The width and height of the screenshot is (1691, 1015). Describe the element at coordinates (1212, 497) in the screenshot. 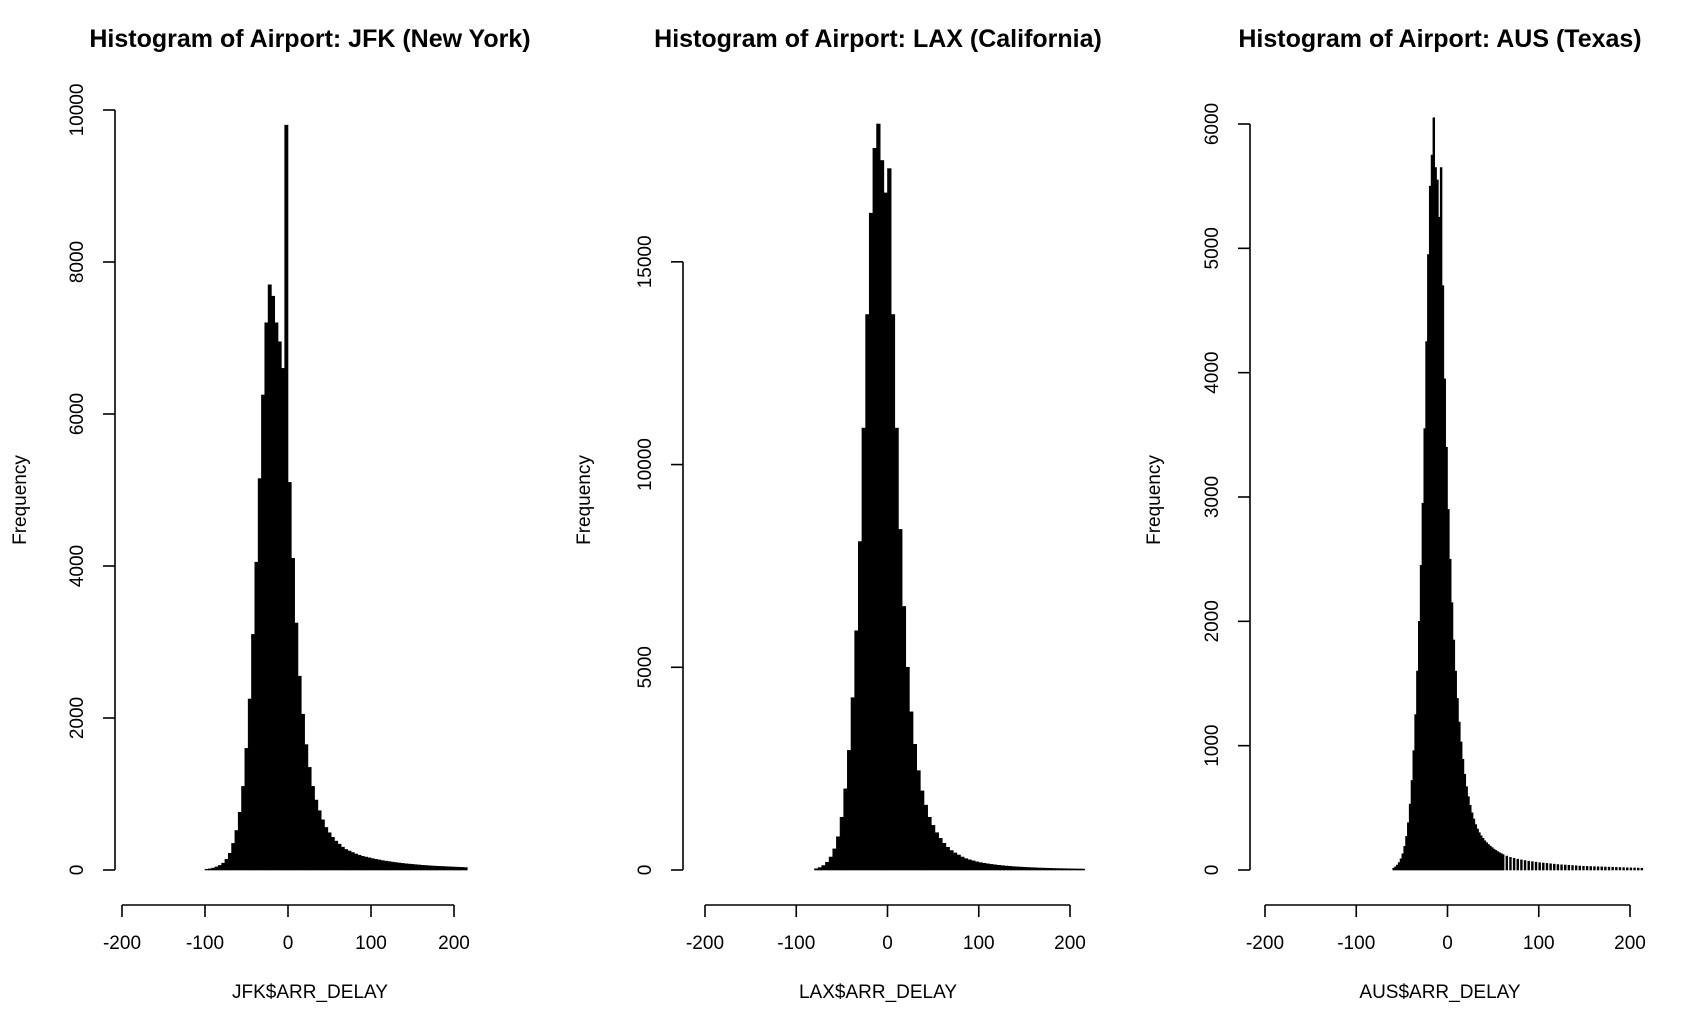

I see `y-tick-label: 3000` at that location.